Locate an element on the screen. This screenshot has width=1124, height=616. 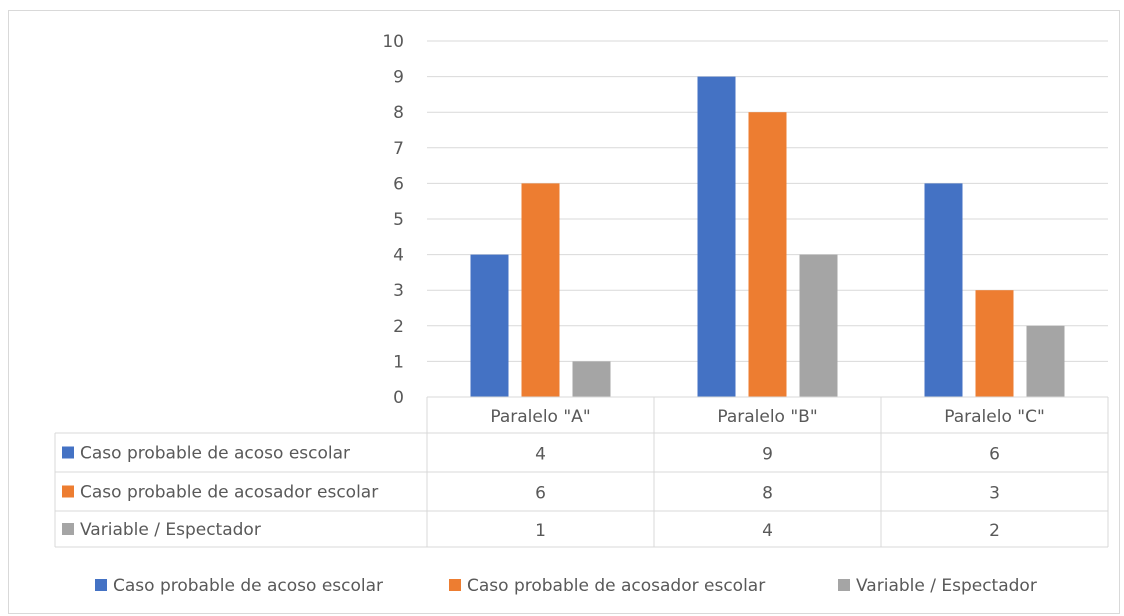
y-tick-label: 7 is located at coordinates (398, 149).